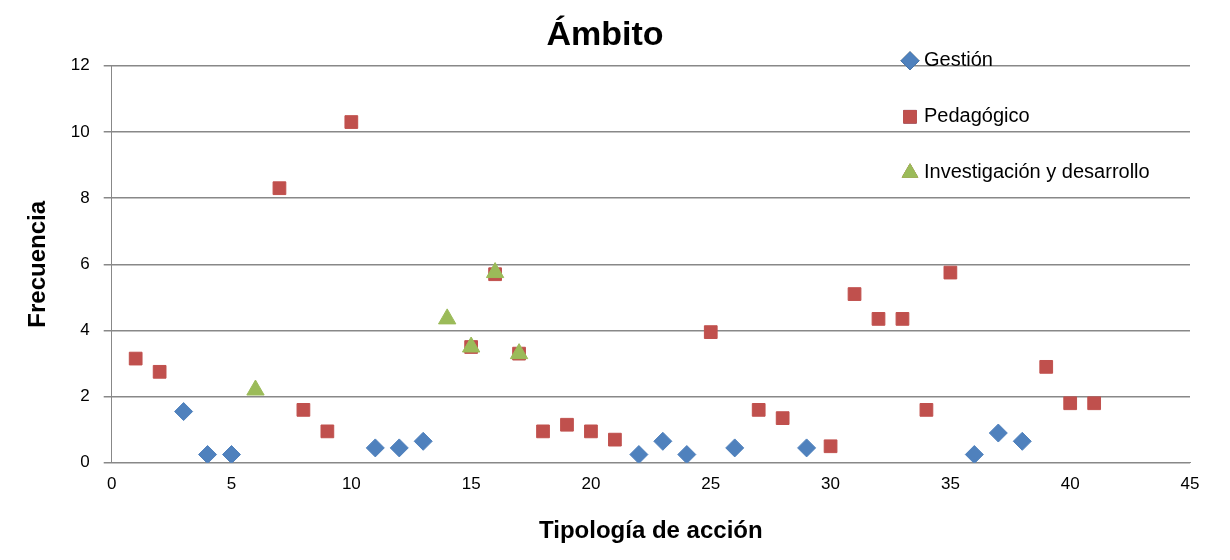 The height and width of the screenshot is (560, 1230). I want to click on y-tick-label: 10, so click(80, 131).